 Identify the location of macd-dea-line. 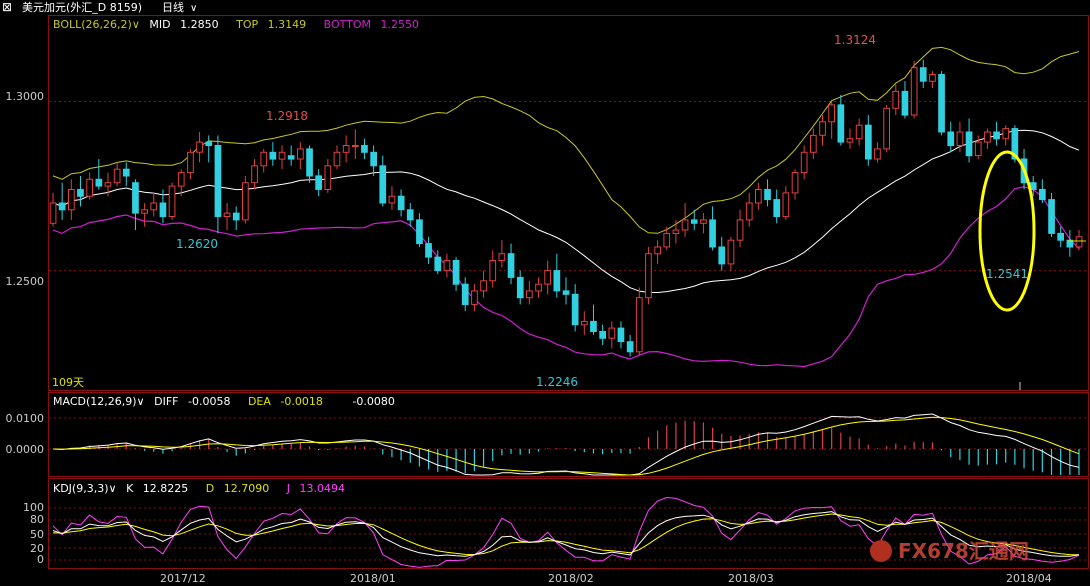
(566, 446).